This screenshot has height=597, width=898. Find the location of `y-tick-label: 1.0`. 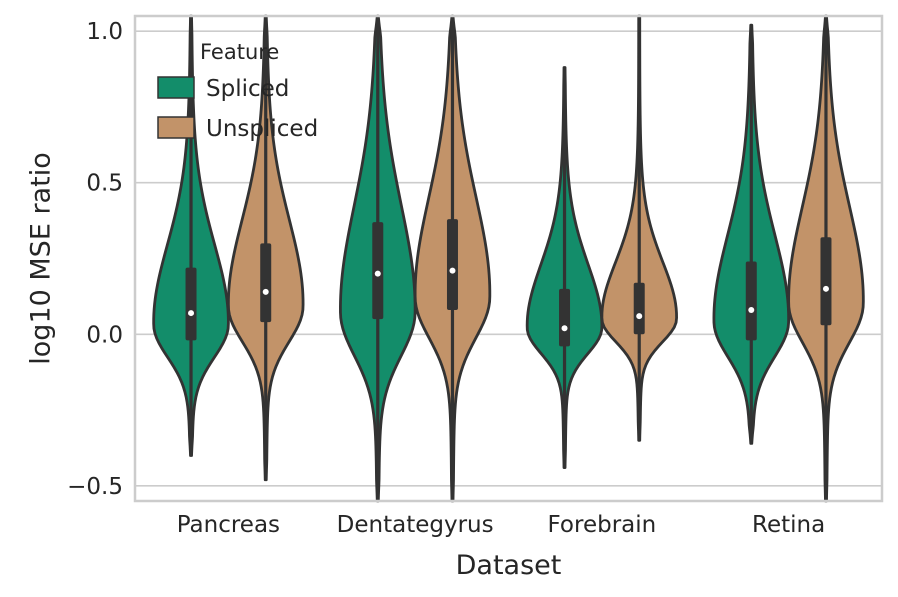

y-tick-label: 1.0 is located at coordinates (104, 32).